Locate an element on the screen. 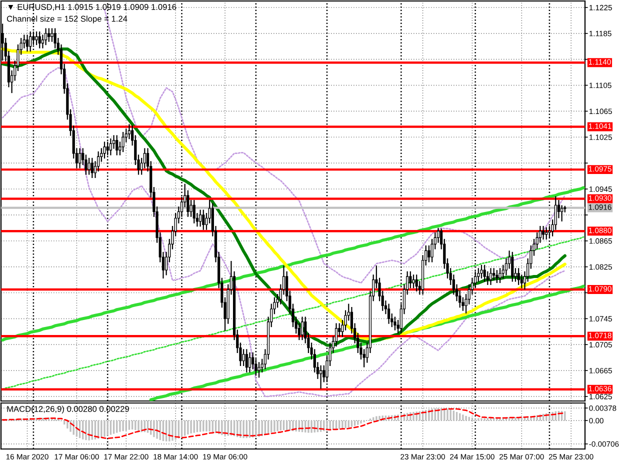 The width and height of the screenshot is (620, 465). text: Channel size = 152 Slope = 1.24 is located at coordinates (67, 20).